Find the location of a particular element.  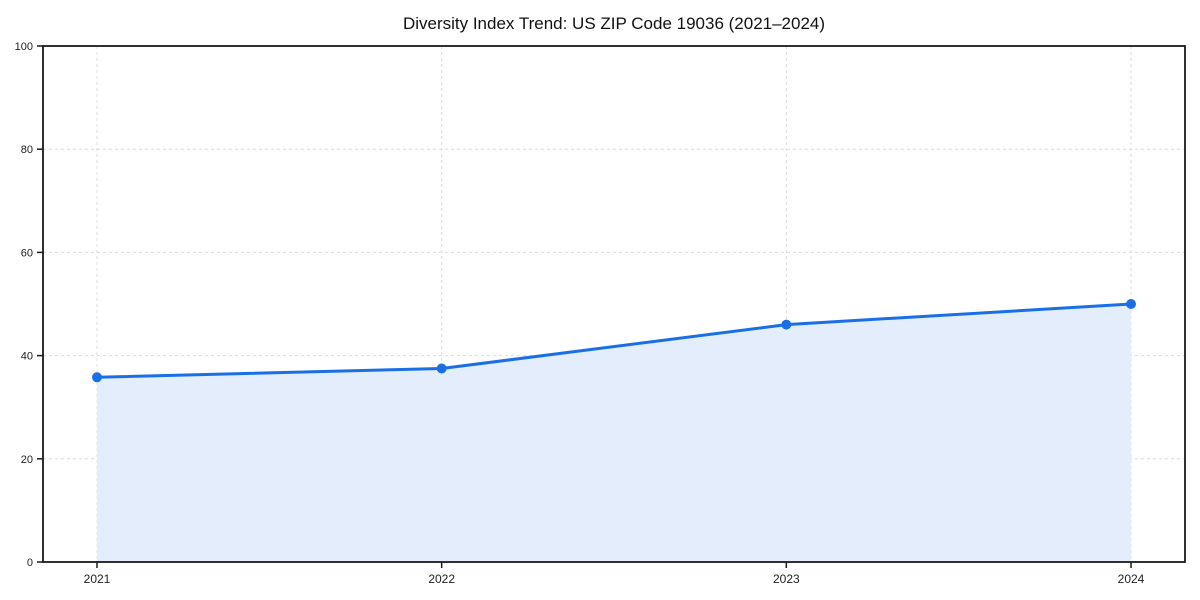

y-tick-label: 0 is located at coordinates (30, 563).